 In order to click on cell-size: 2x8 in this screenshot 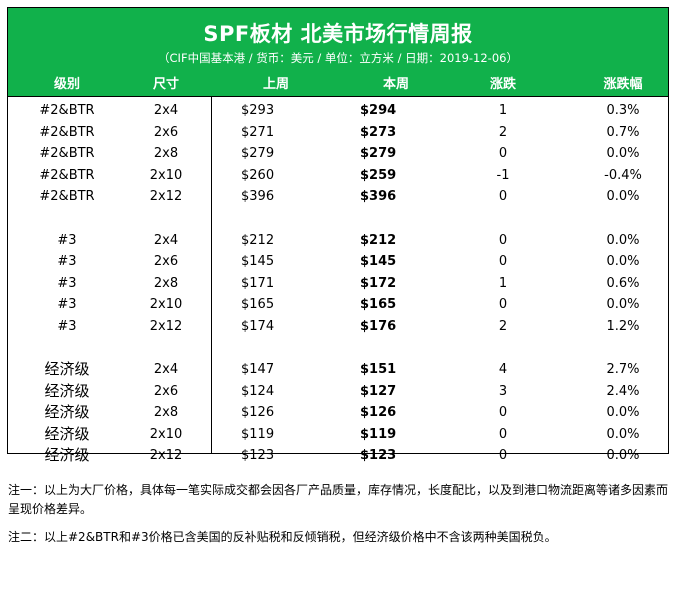, I will do `click(166, 153)`.